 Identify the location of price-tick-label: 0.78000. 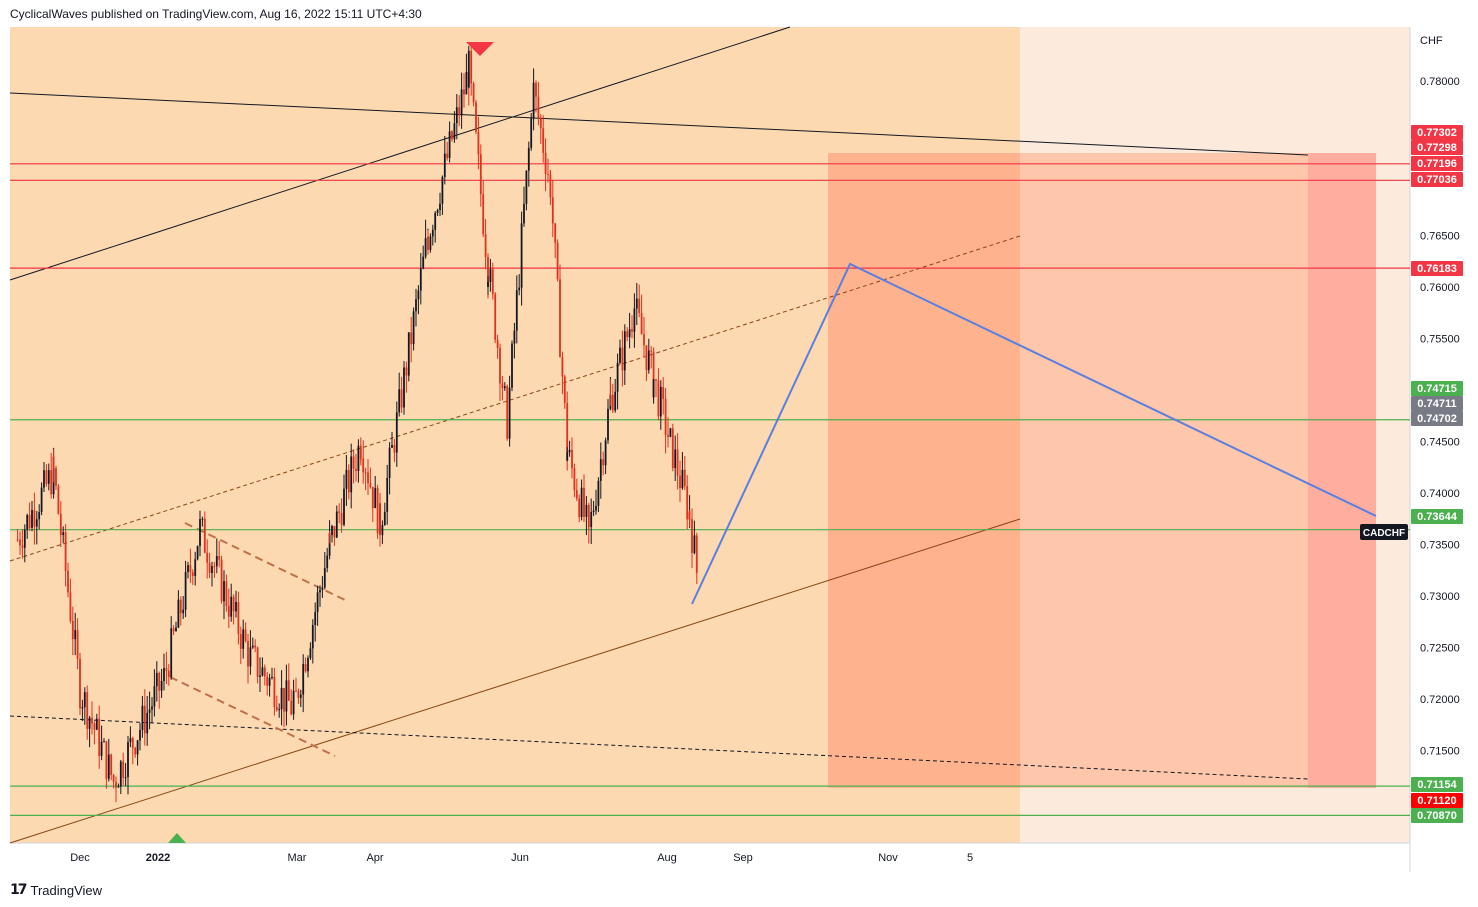
(1440, 82).